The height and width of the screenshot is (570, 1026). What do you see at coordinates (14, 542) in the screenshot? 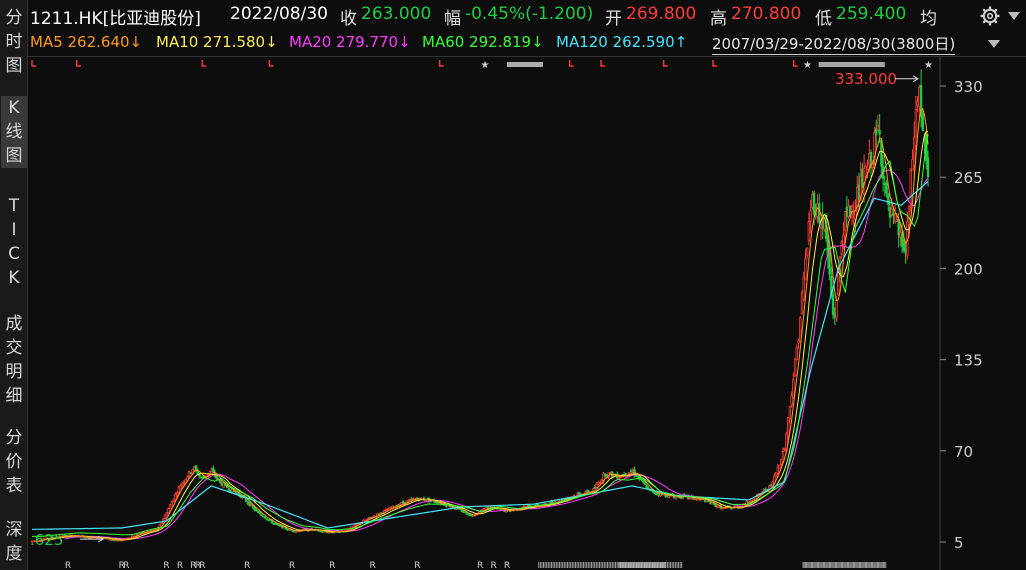
I see `side-tab-5: 深度` at bounding box center [14, 542].